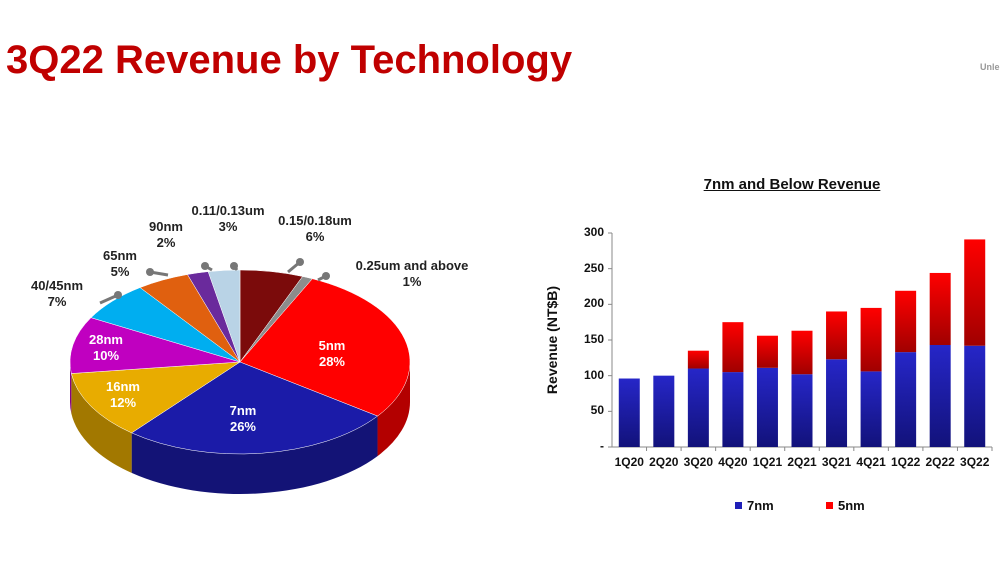  I want to click on bar-5nm-3Q20, so click(698, 359).